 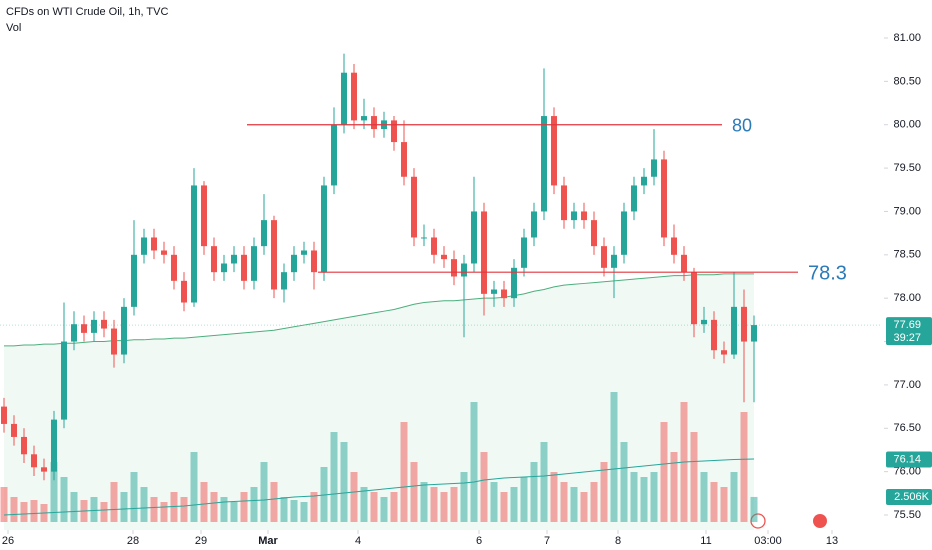 What do you see at coordinates (547, 541) in the screenshot?
I see `x-tick-label: 7` at bounding box center [547, 541].